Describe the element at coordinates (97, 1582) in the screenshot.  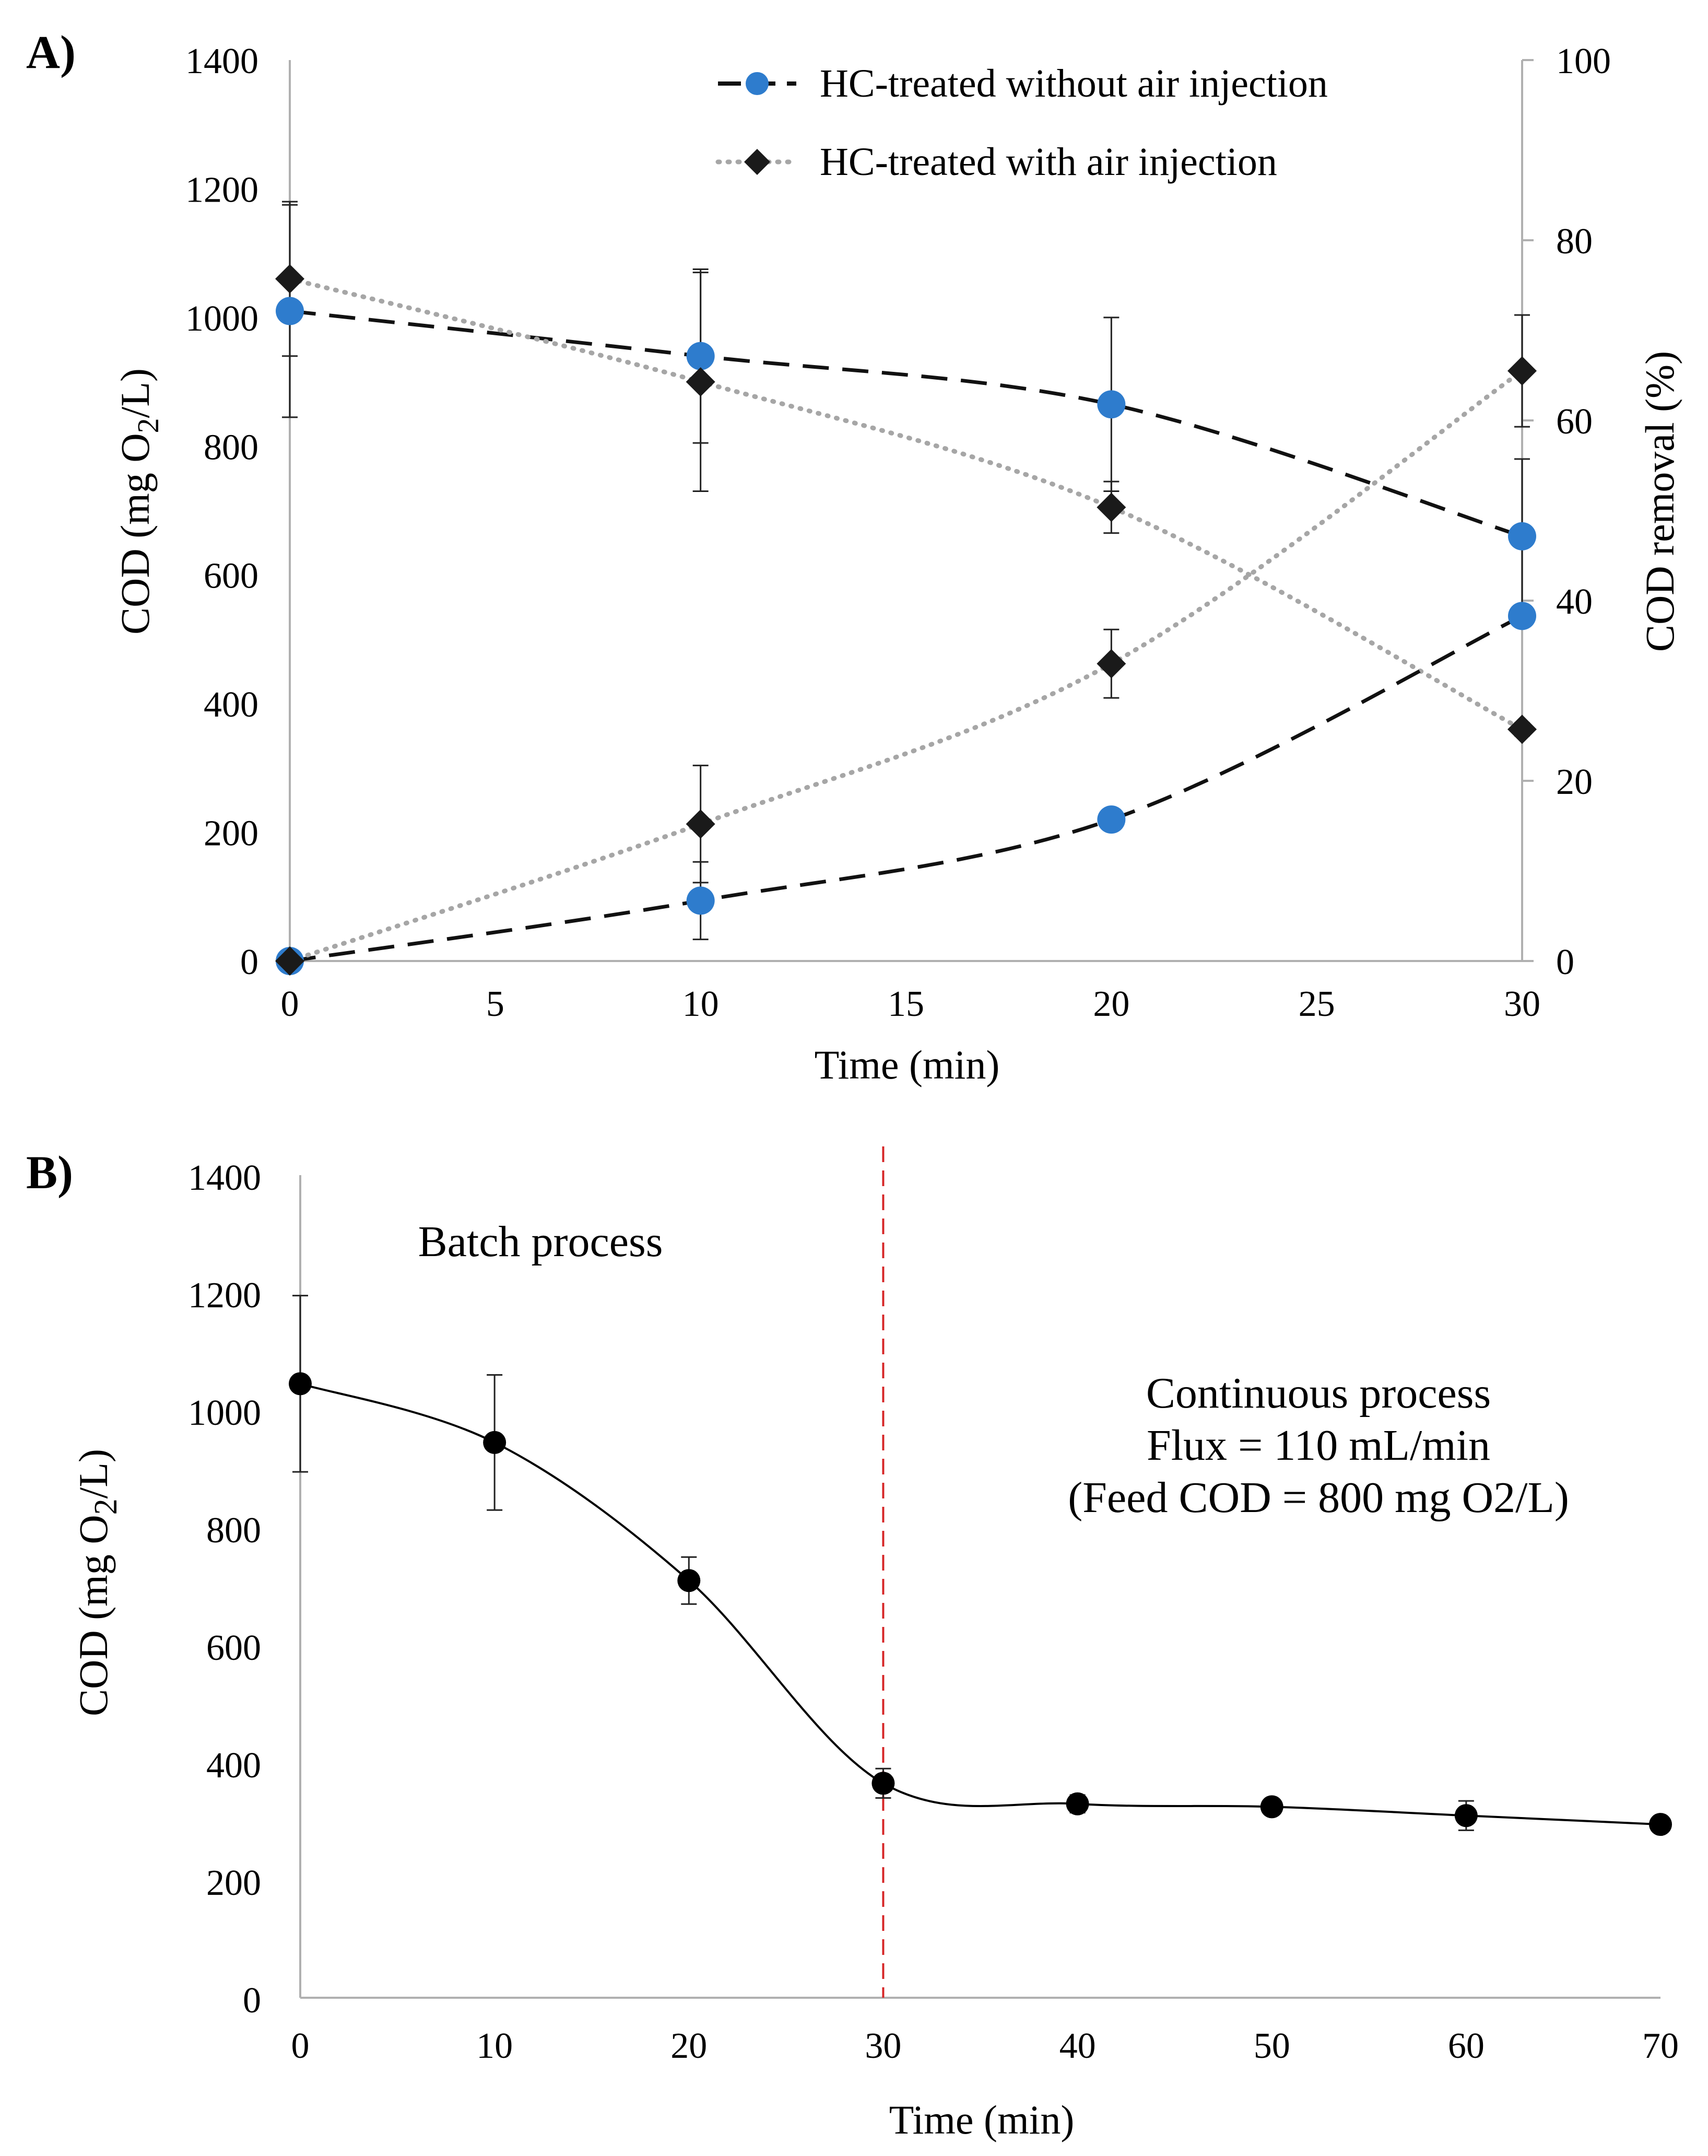
I see `panel-b-y-axis-title: COD (mg O2/L)` at that location.